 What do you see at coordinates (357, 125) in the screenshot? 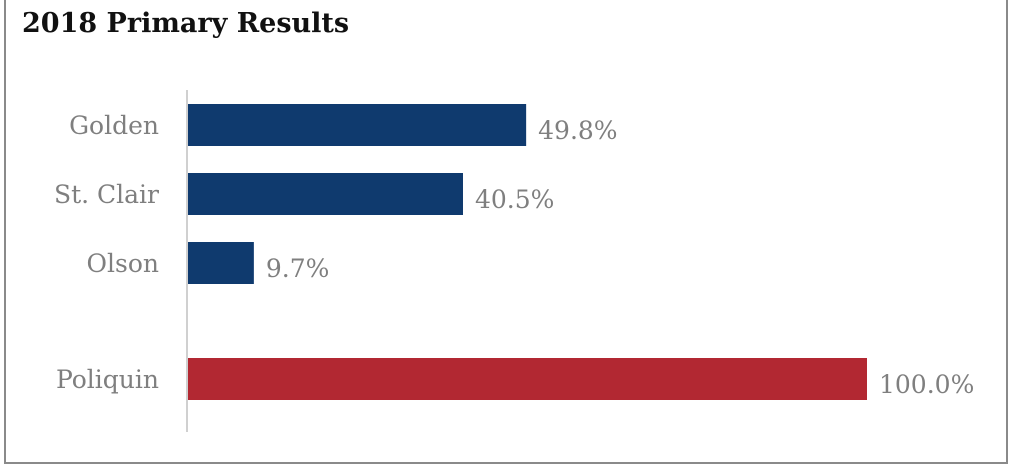
I see `bar-golden` at bounding box center [357, 125].